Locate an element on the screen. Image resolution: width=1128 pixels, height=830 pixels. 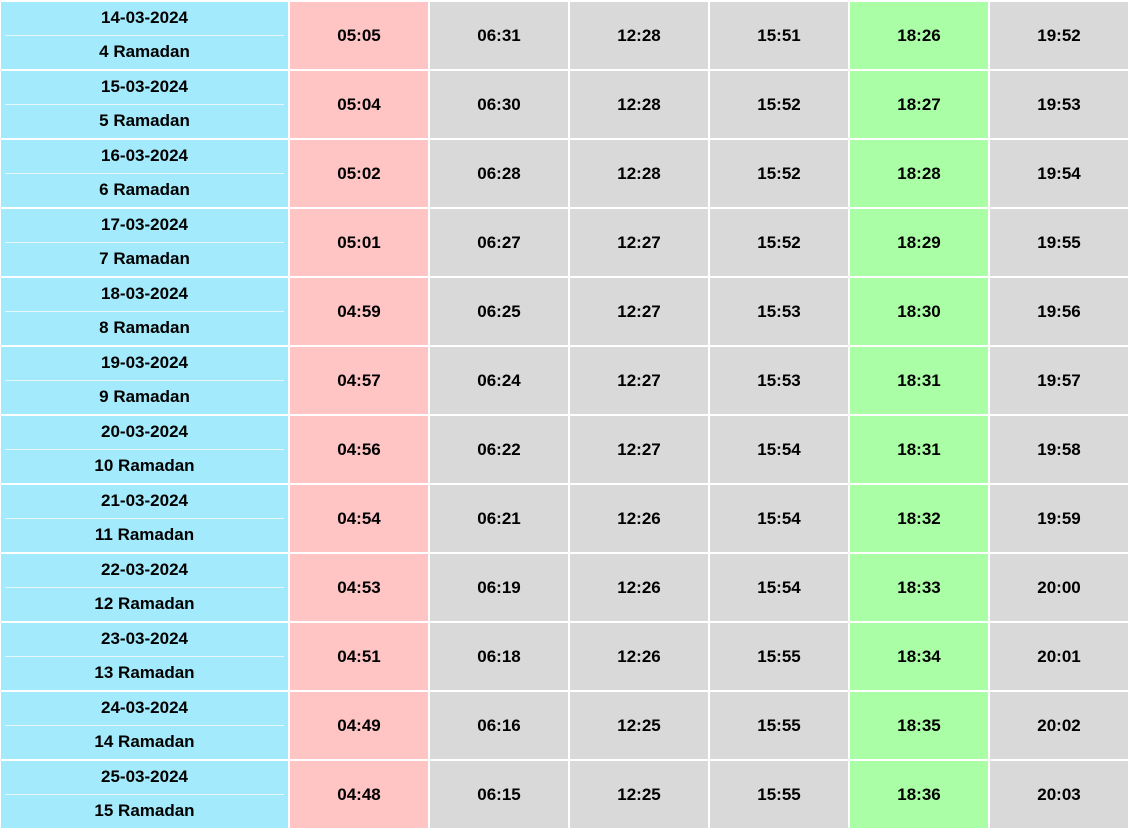
gregorian-date: 18-03-2024 is located at coordinates (144, 295).